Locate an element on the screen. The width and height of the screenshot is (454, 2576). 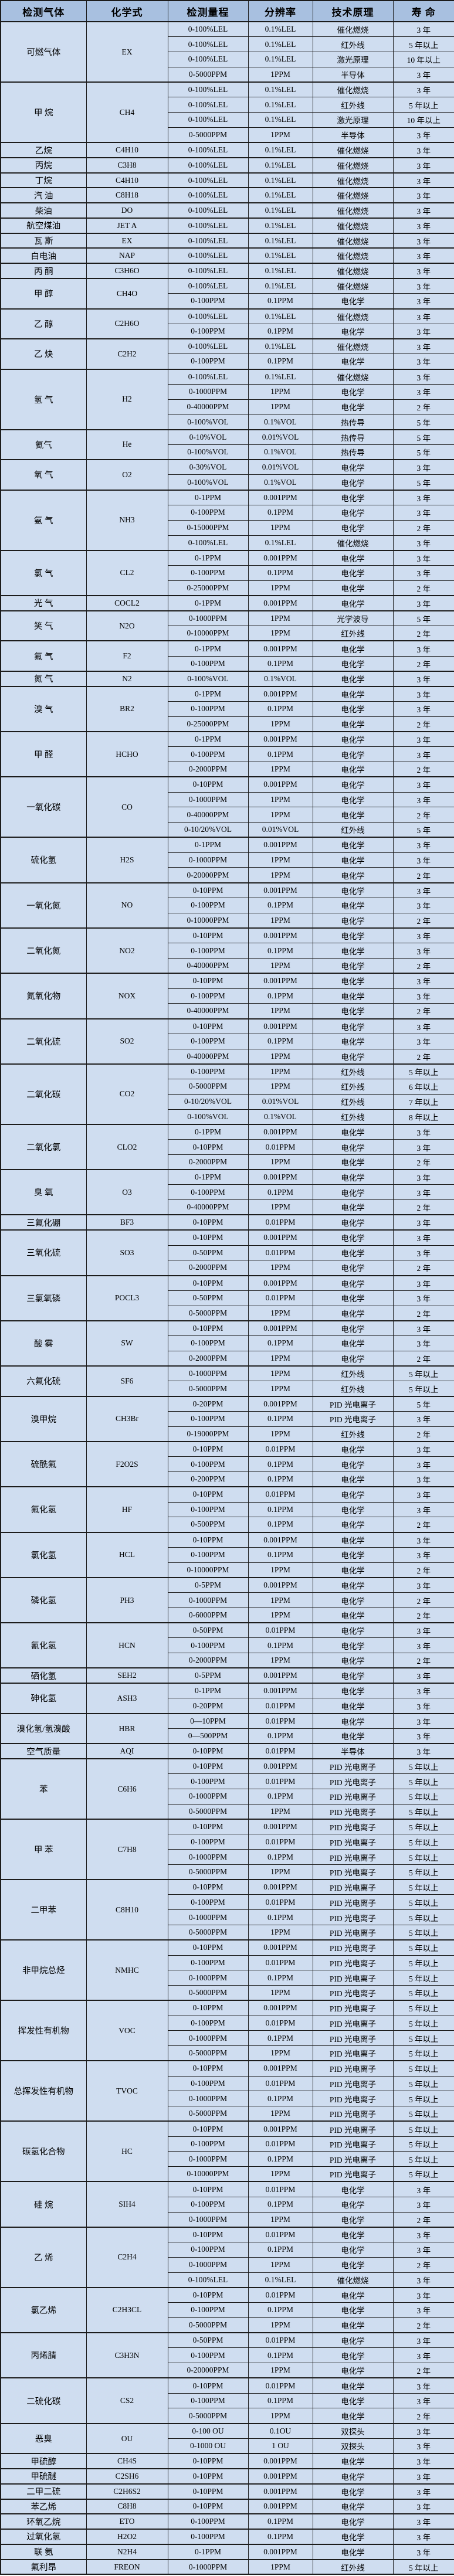
range-cell: 0-1PPM is located at coordinates (208, 739).